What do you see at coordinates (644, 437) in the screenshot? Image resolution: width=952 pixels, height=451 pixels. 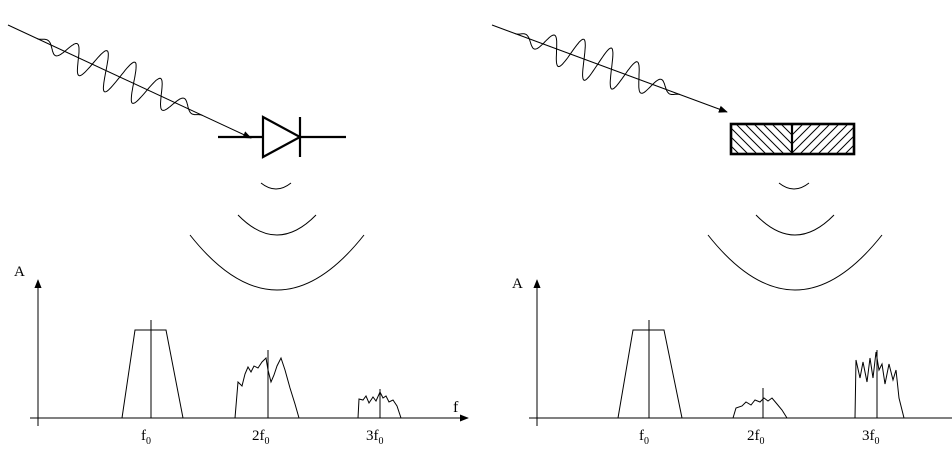 I see `tick-label-f0-right: f0` at bounding box center [644, 437].